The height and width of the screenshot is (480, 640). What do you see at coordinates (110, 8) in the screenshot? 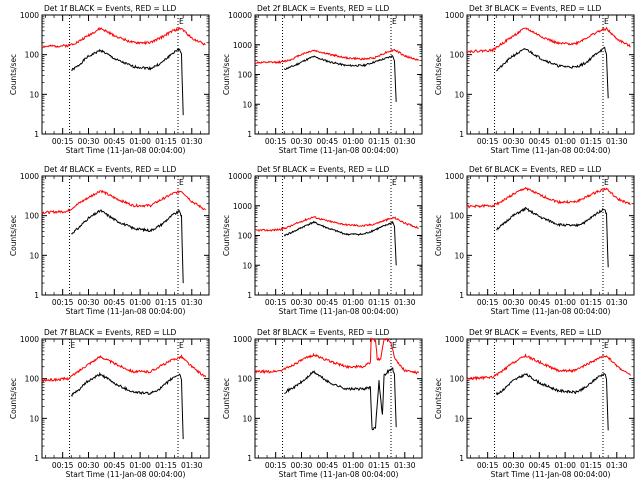
I see `panel-title: Det 1f BLACK = Events, RED = LLD` at bounding box center [110, 8].